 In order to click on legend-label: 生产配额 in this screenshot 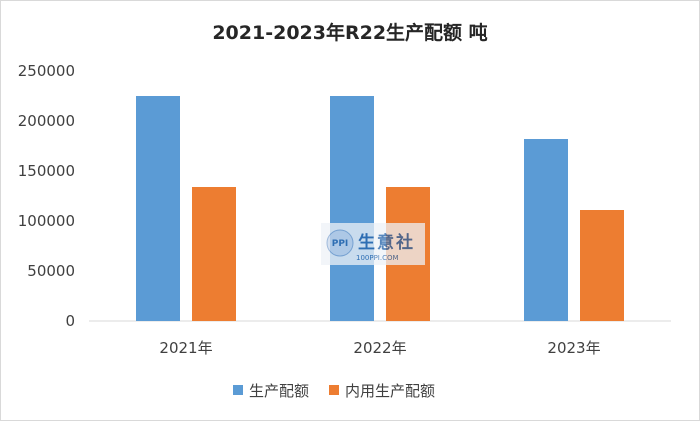, I will do `click(279, 391)`.